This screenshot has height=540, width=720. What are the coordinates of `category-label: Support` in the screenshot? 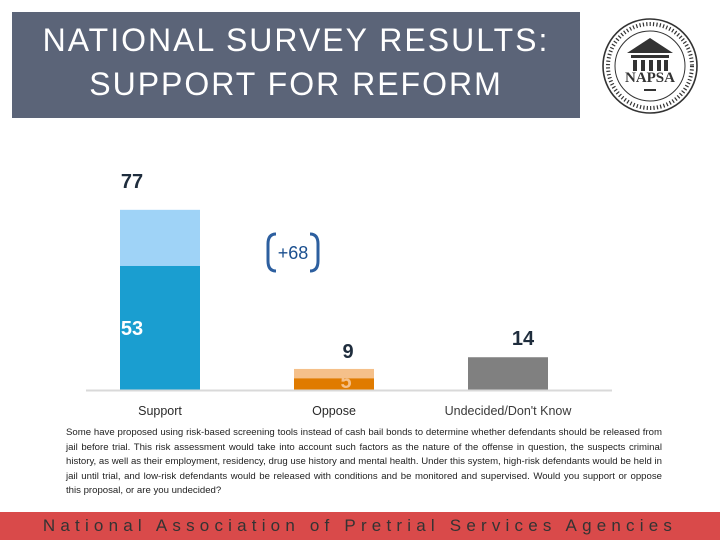 It's located at (160, 411).